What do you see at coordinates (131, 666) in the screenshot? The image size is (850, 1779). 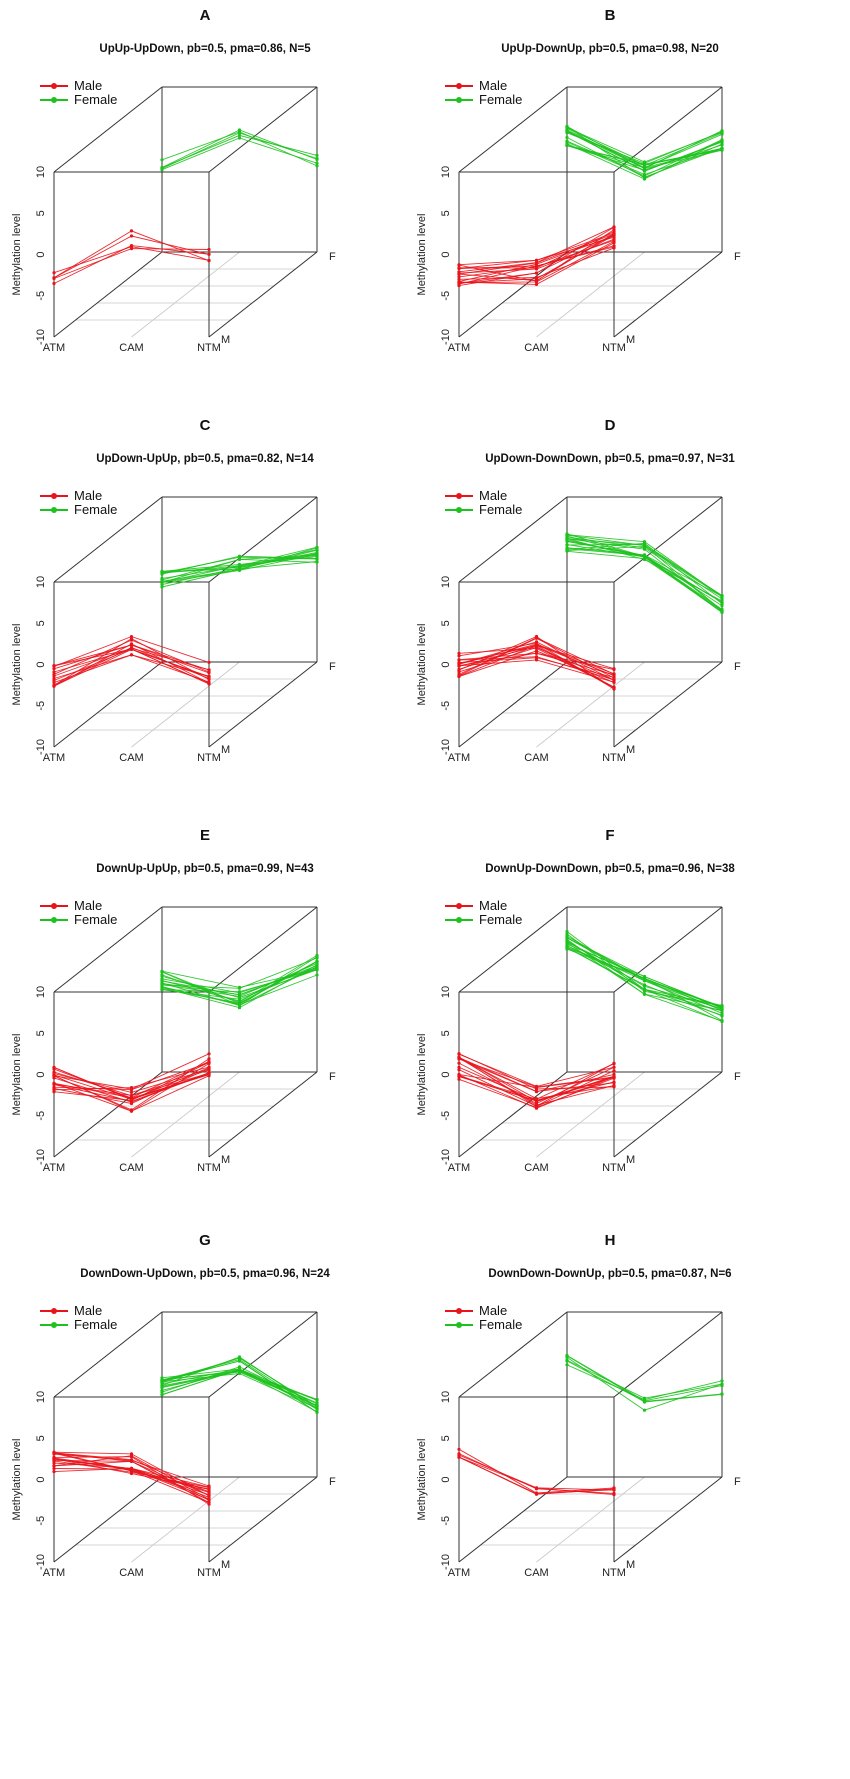 I see `male-series-line` at bounding box center [131, 666].